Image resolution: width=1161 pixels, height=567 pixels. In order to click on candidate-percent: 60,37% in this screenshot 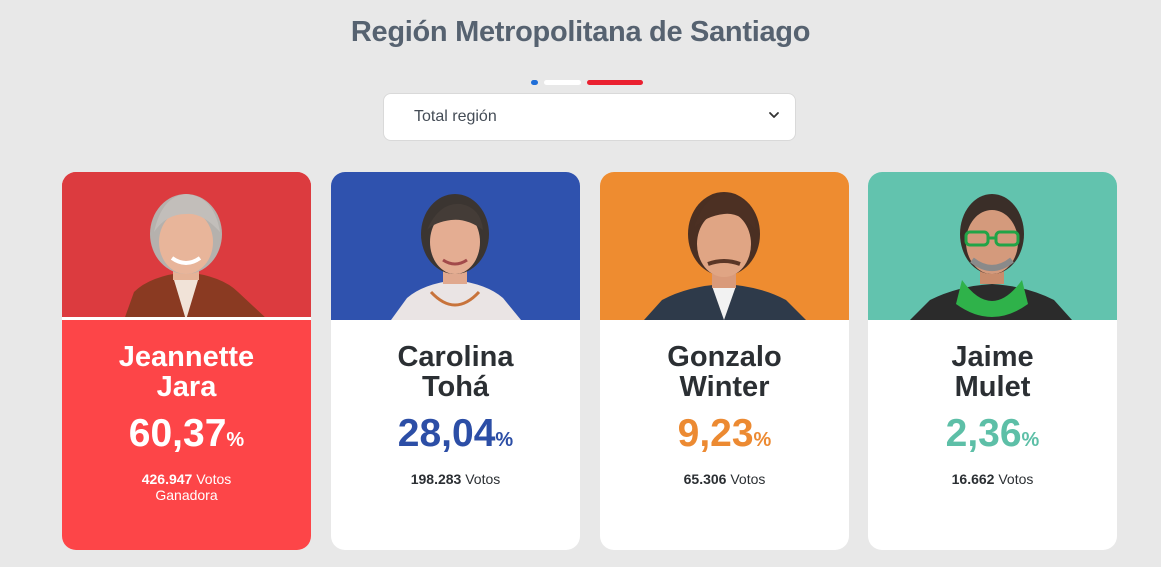, I will do `click(186, 433)`.